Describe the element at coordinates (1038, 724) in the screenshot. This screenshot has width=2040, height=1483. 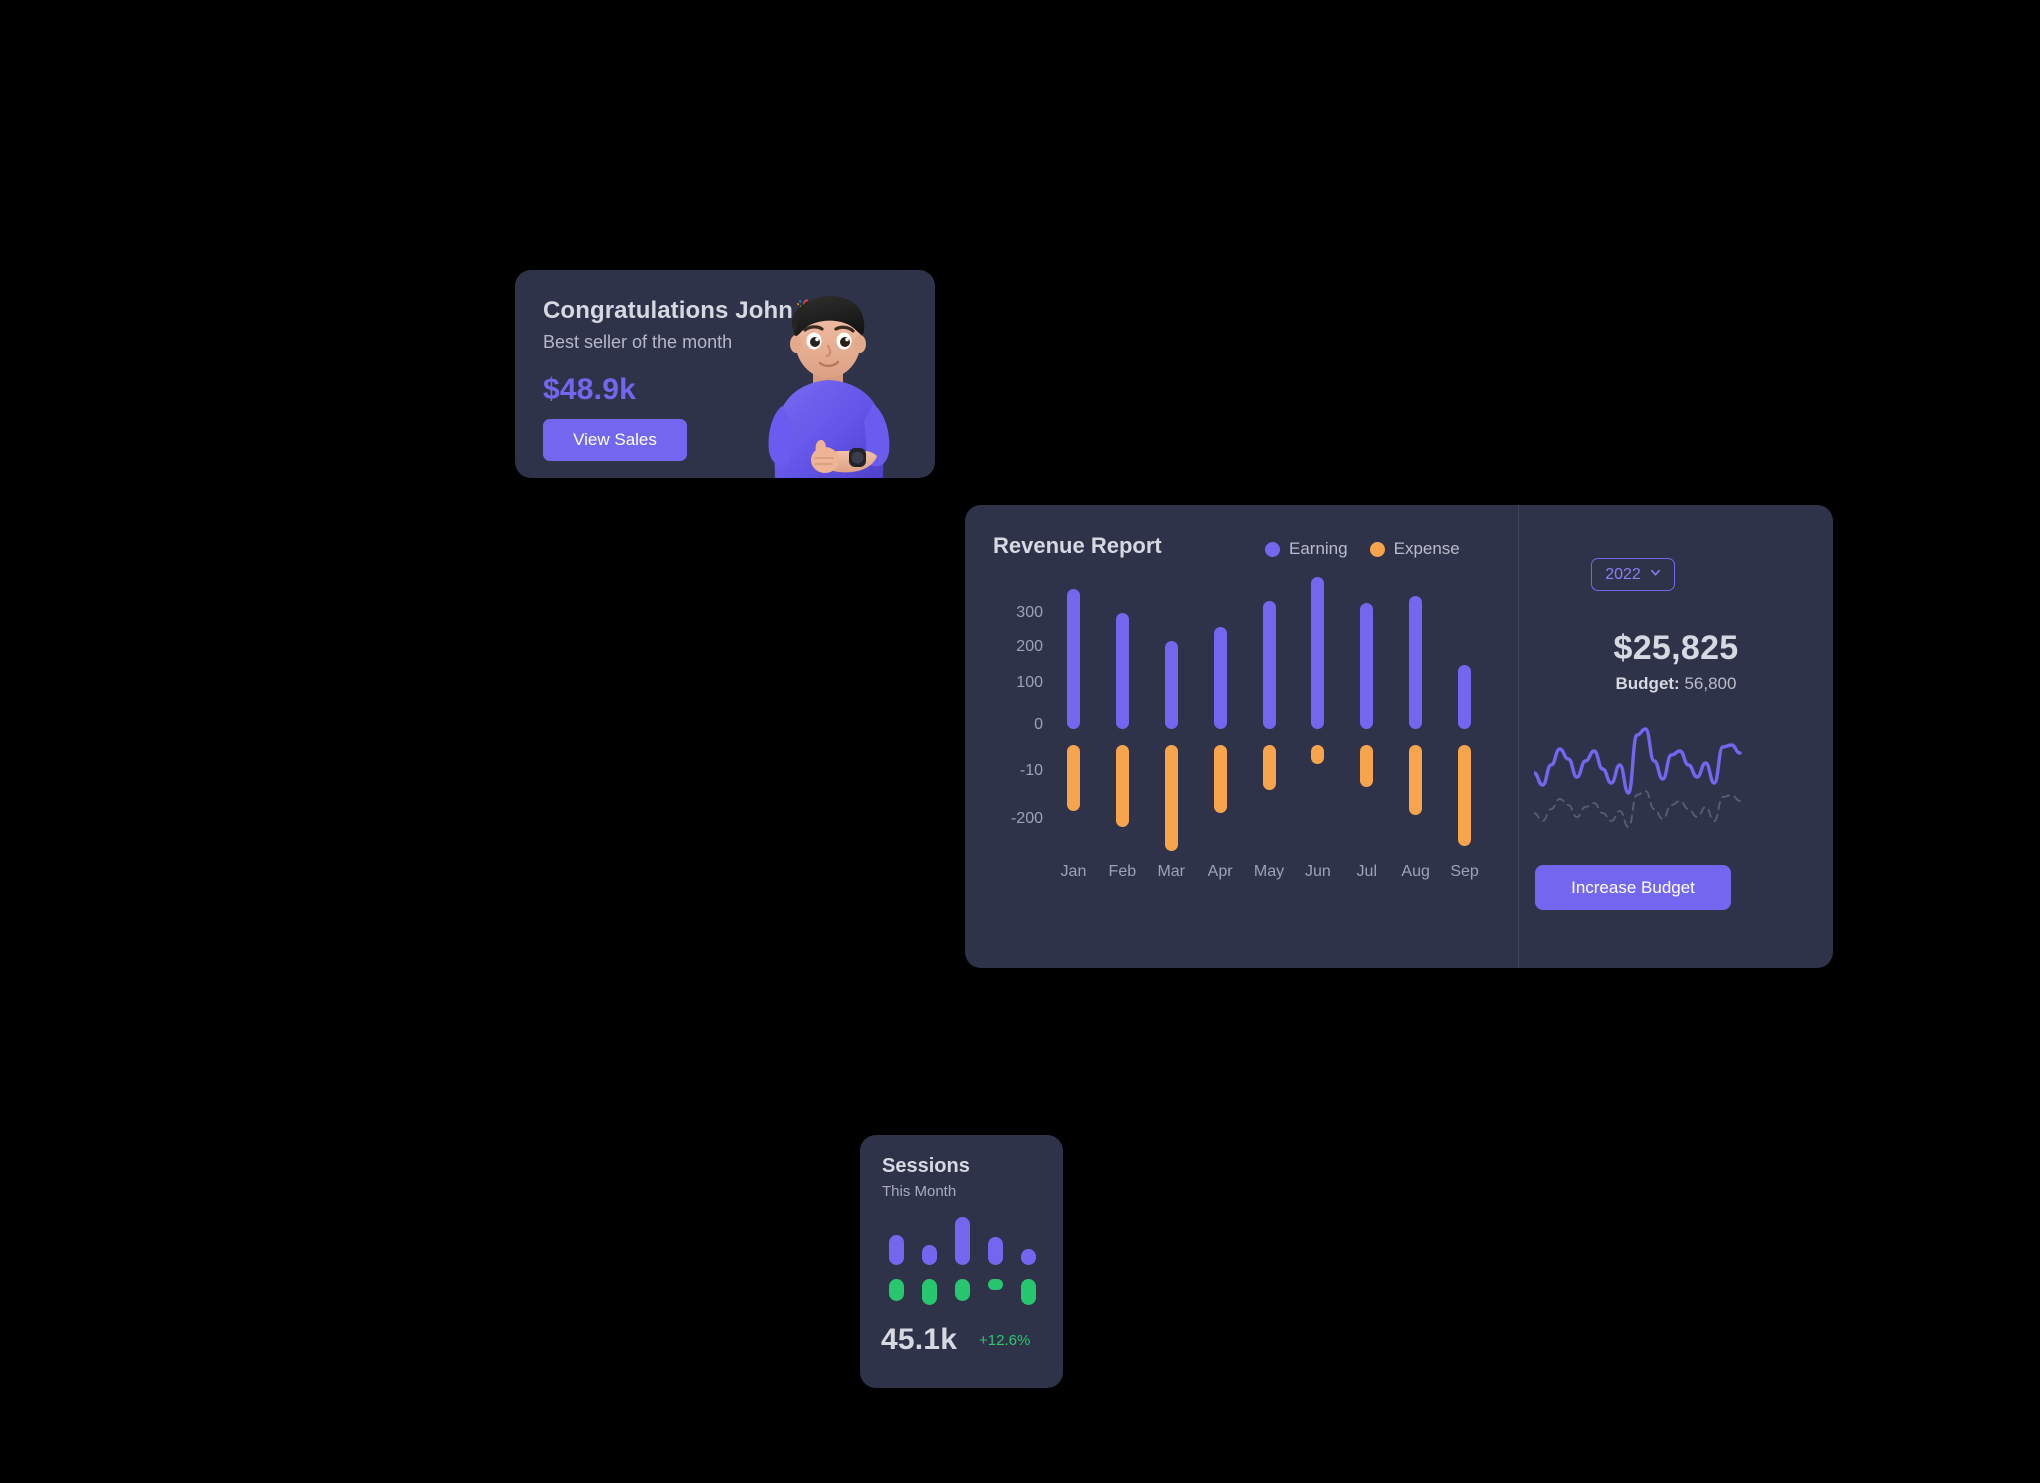
I see `y-axis-tick: 0` at that location.